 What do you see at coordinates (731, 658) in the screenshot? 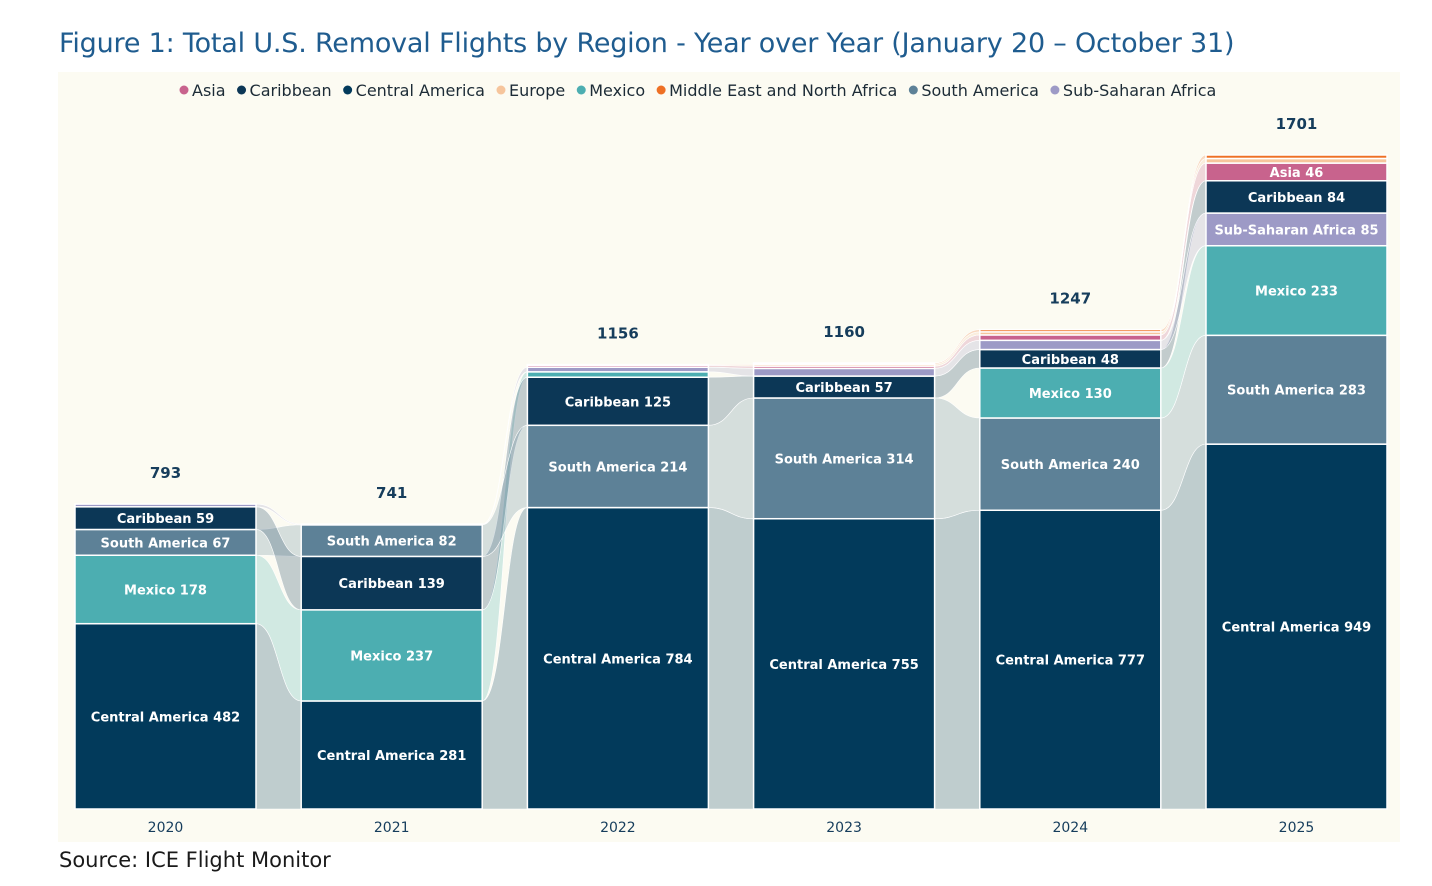
I see `flow-central-america-2022-2023` at bounding box center [731, 658].